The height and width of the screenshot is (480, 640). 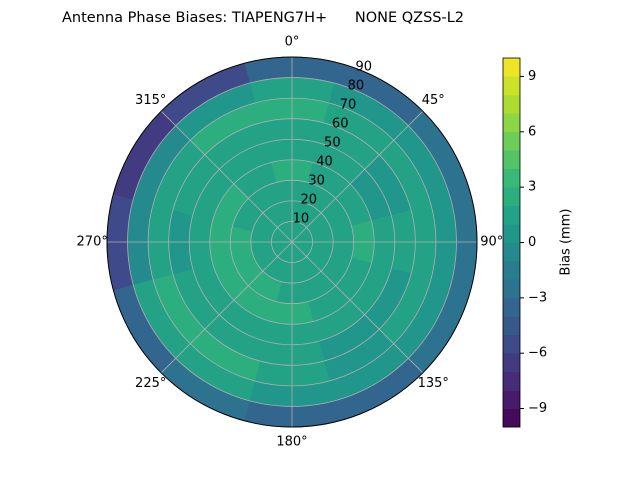 What do you see at coordinates (356, 86) in the screenshot?
I see `r-tick-label: 80` at bounding box center [356, 86].